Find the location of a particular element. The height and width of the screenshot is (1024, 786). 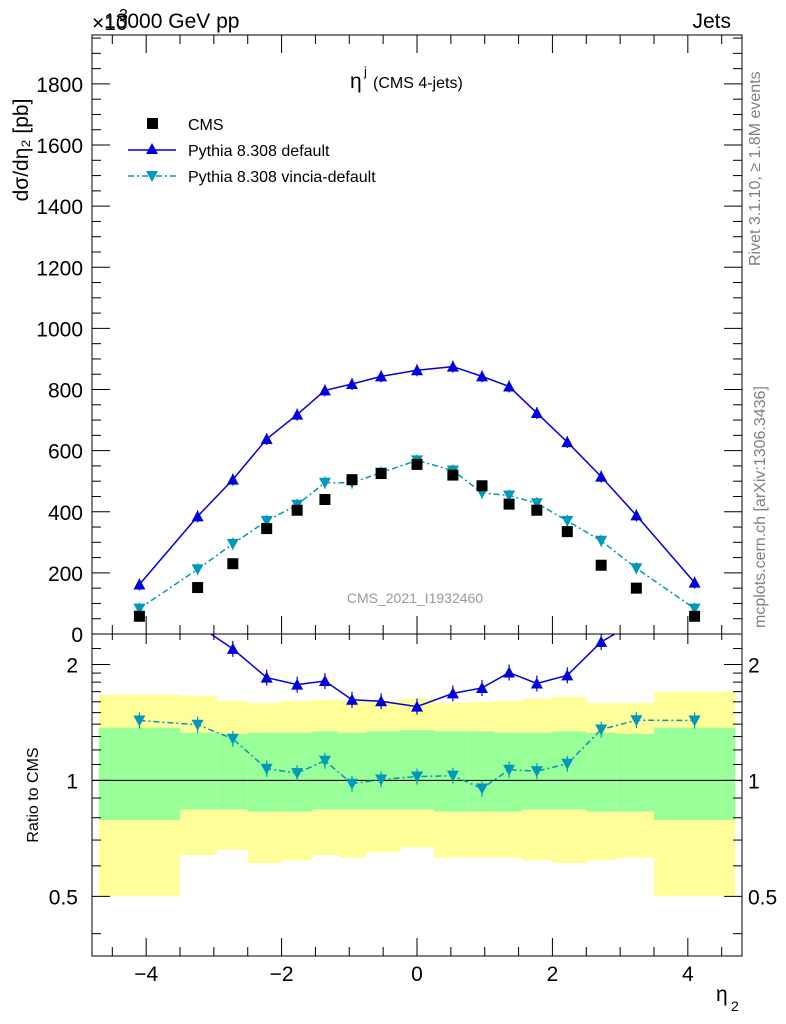

y-tick-label: 1200 is located at coordinates (59, 268).